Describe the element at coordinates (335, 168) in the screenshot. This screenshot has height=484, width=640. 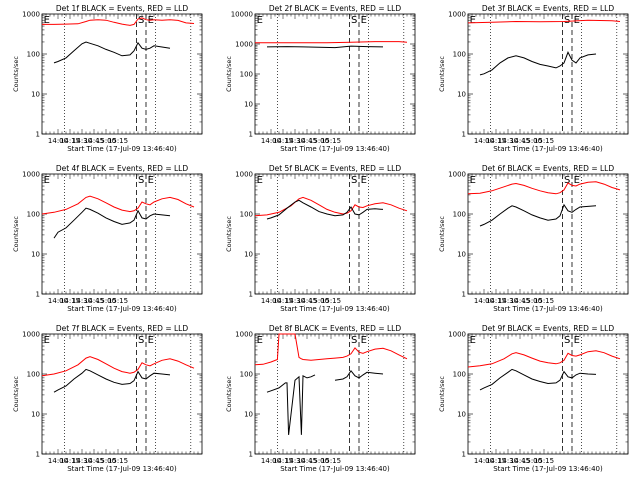
I see `chart-title: Det 5f BLACK = Events, RED = LLD` at that location.